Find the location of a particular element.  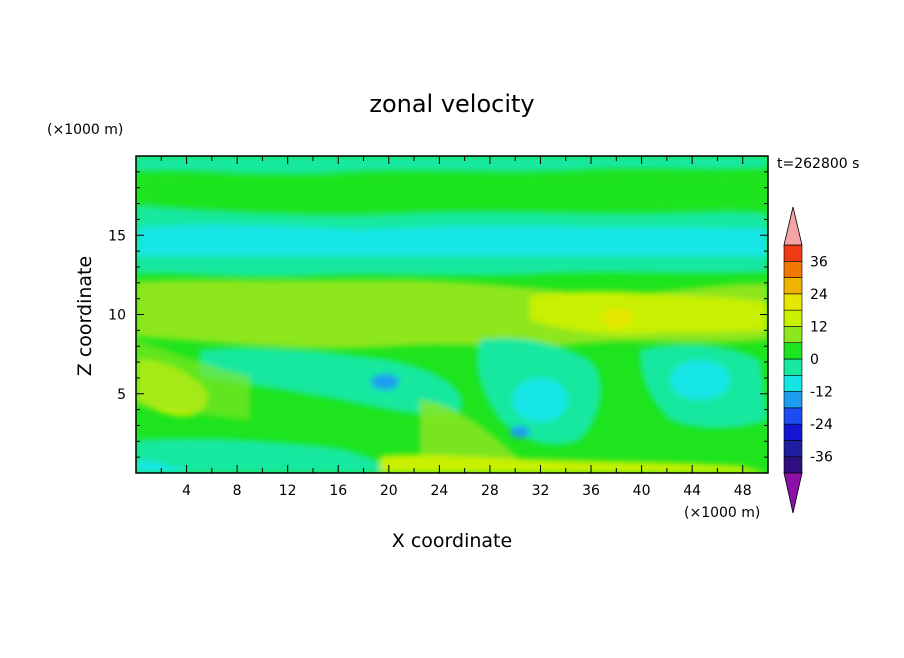

y-tick-label: 5 is located at coordinates (121, 395).